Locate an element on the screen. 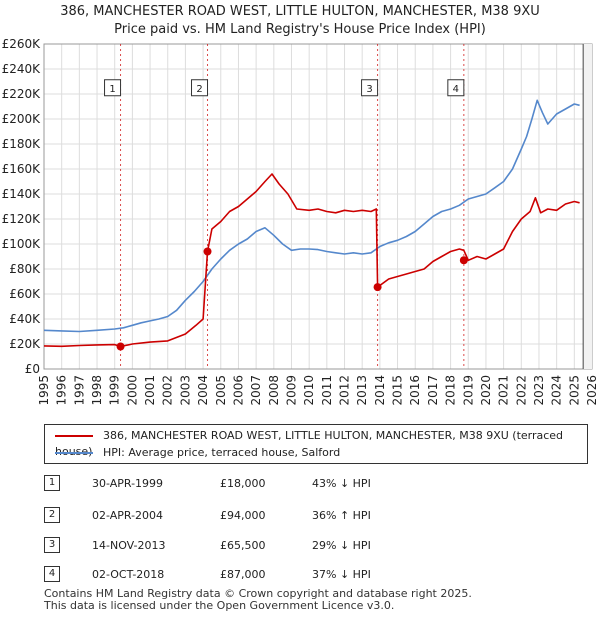  x-tick-label: 2024 is located at coordinates (557, 390).